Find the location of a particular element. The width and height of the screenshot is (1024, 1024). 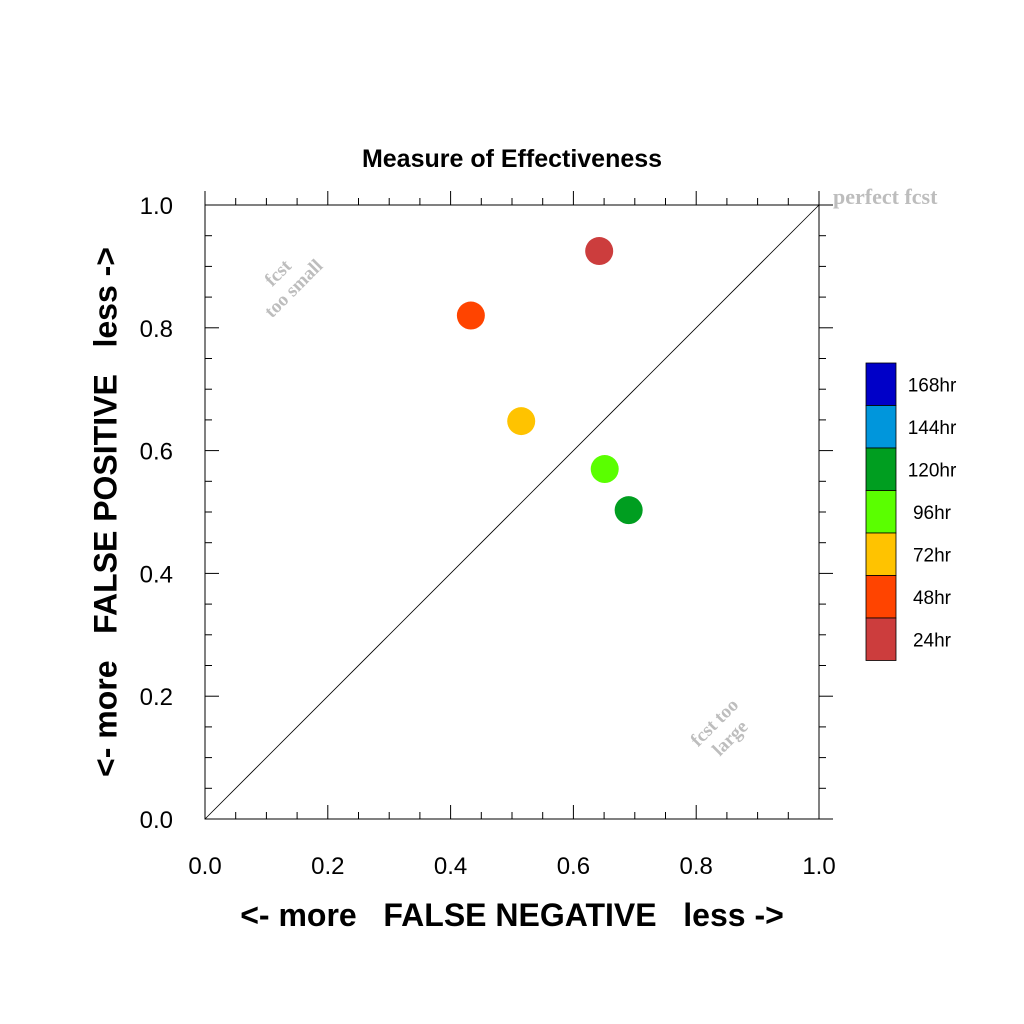

data-point-72hr is located at coordinates (521, 421).